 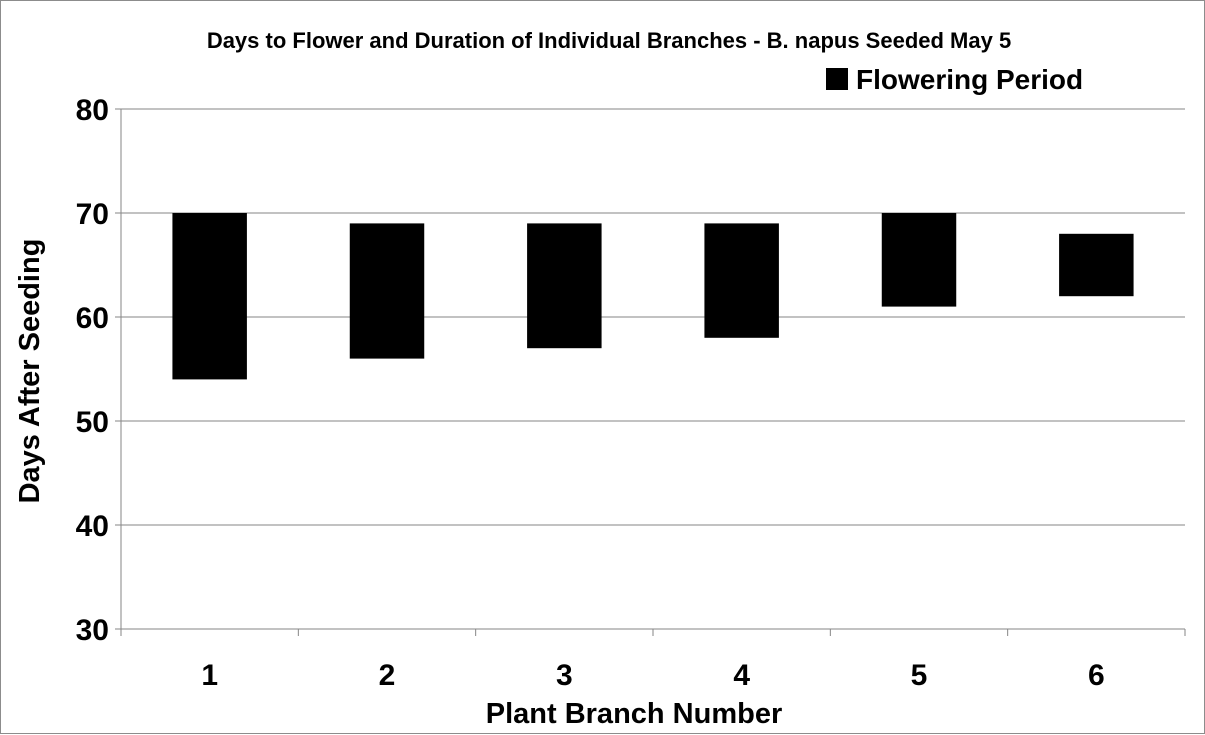 I want to click on y-tick-label: 60, so click(x=92, y=318).